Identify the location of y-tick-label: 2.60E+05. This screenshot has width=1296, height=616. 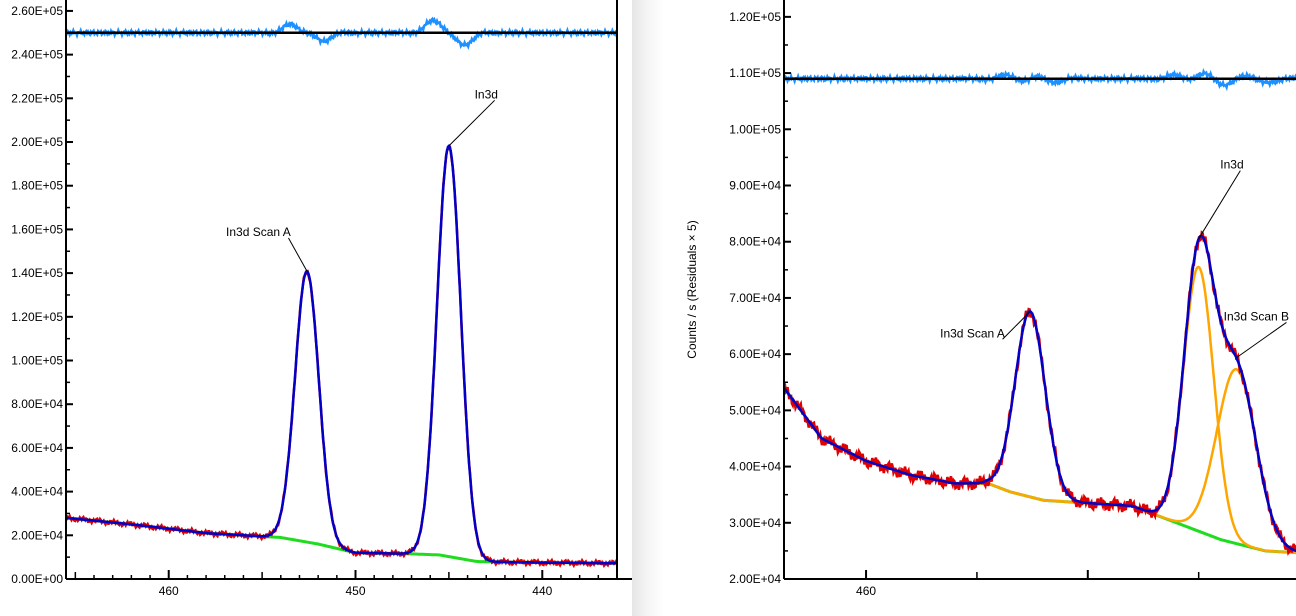
(37, 11).